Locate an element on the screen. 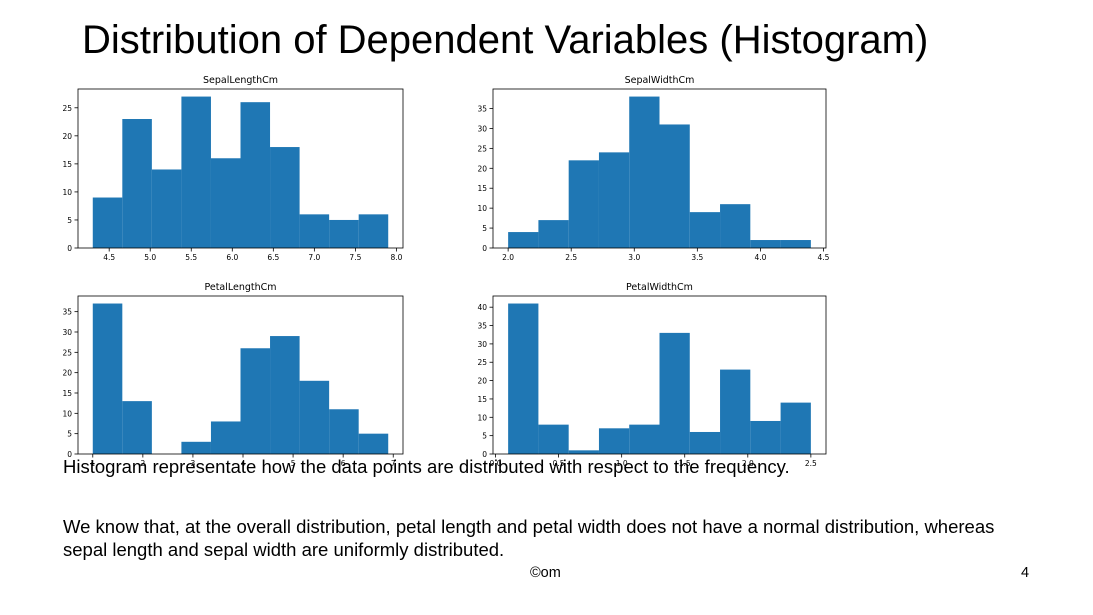 This screenshot has width=1093, height=615. x-tick-label: 7.5 is located at coordinates (355, 257).